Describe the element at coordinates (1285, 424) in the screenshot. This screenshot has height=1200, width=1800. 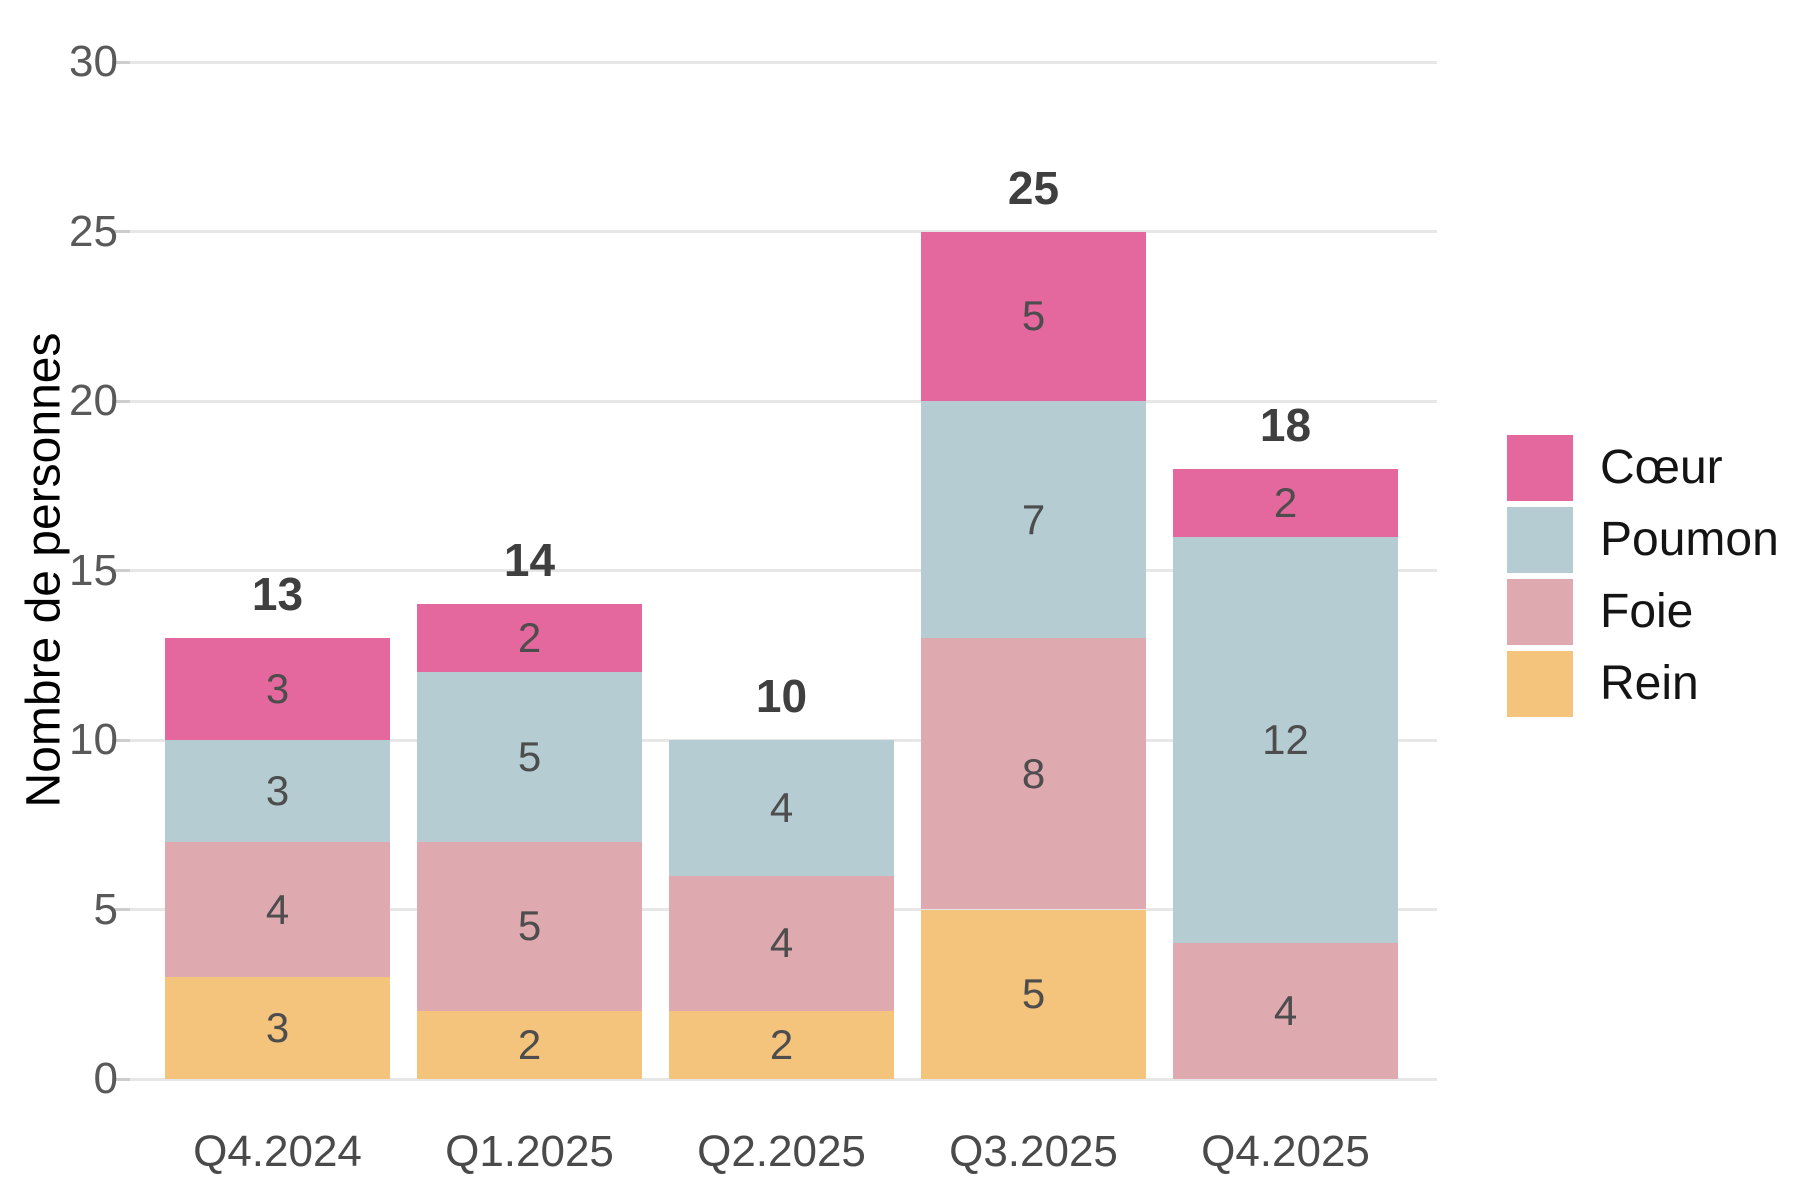
I see `bar-total-label: 18` at that location.